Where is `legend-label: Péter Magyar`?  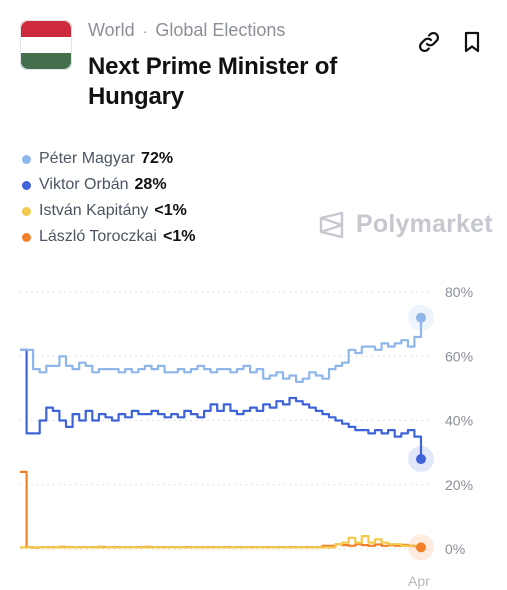 legend-label: Péter Magyar is located at coordinates (87, 158).